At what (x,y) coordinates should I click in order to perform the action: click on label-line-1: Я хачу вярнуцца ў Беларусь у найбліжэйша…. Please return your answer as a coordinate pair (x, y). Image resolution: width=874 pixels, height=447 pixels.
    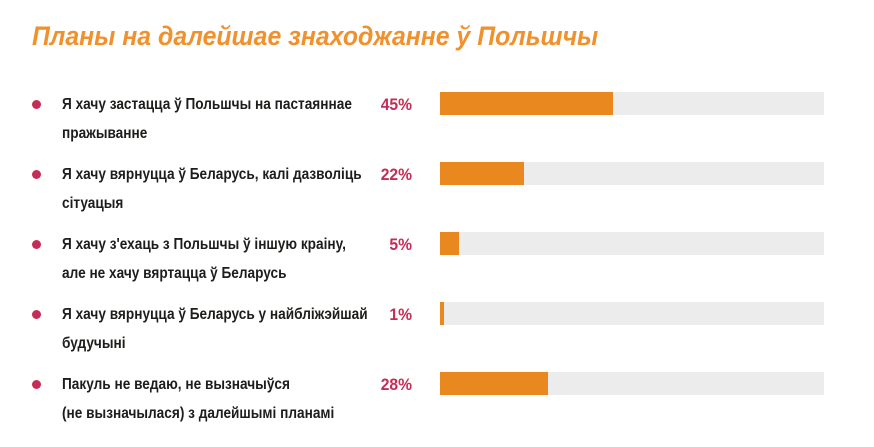
    Looking at the image, I should click on (215, 314).